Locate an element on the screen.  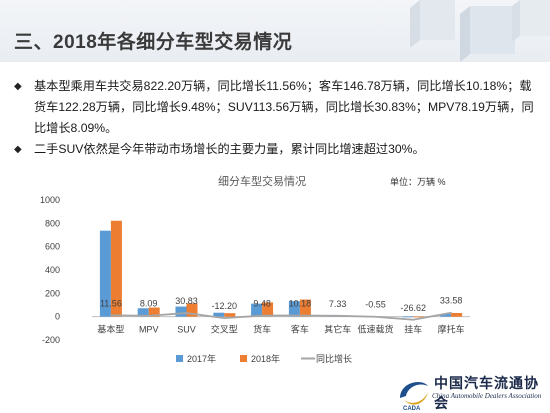
category-label: 基本型 is located at coordinates (110, 329).